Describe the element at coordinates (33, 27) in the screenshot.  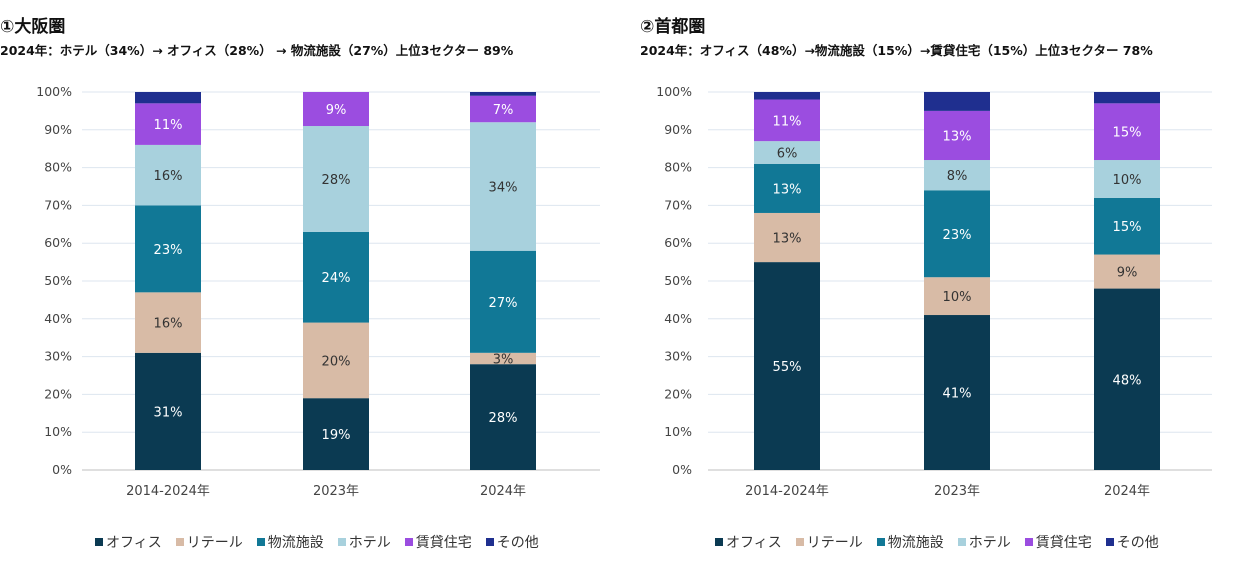
I see `chart-title: ①大阪圏` at that location.